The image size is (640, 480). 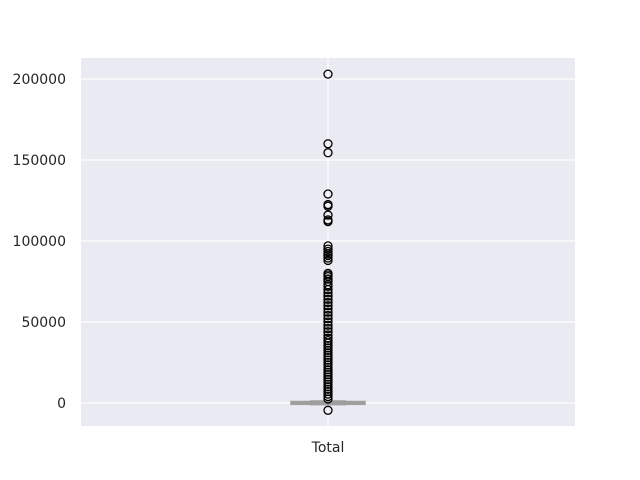 I want to click on x-tick-label-total: Total, so click(x=328, y=448).